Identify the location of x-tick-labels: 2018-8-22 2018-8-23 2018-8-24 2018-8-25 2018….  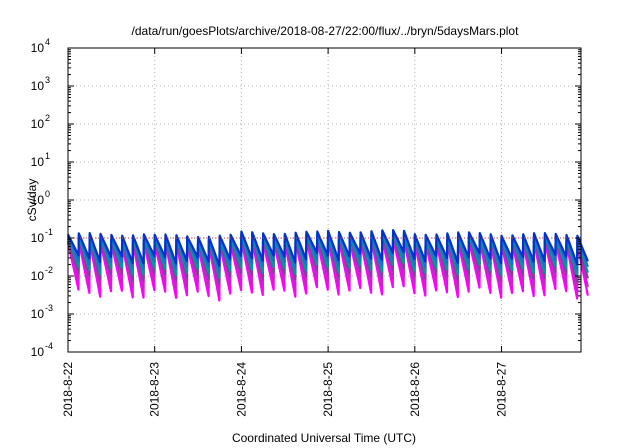
(285, 389).